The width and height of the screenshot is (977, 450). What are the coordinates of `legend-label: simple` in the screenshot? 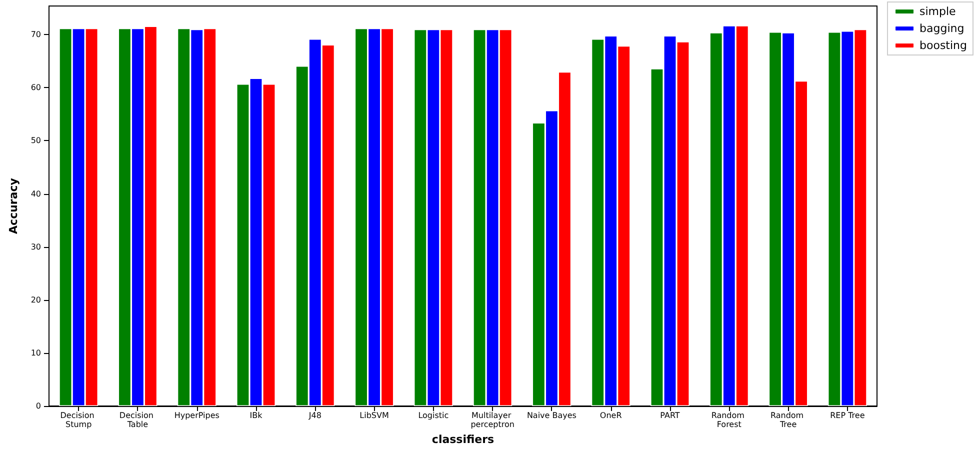 It's located at (938, 11).